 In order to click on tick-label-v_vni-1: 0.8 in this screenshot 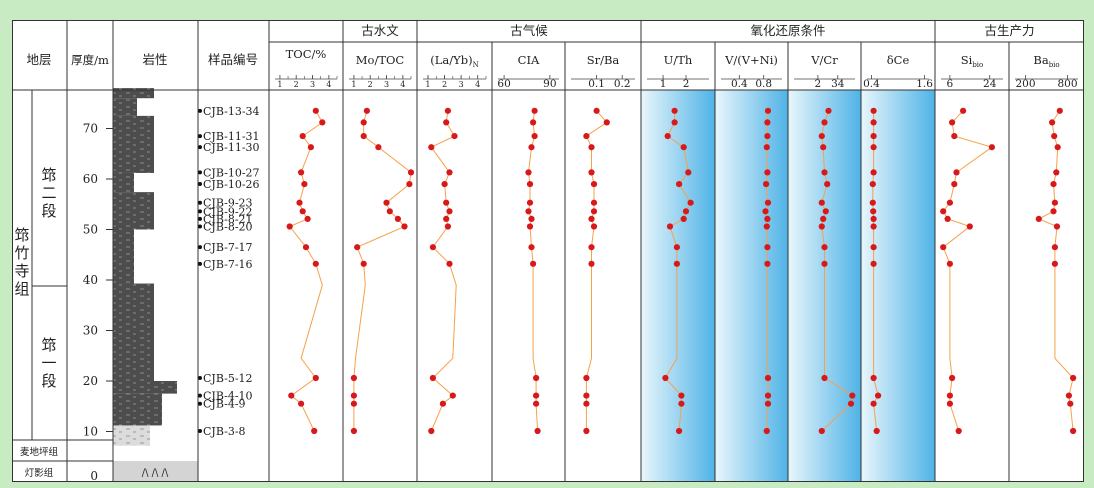, I will do `click(763, 84)`.